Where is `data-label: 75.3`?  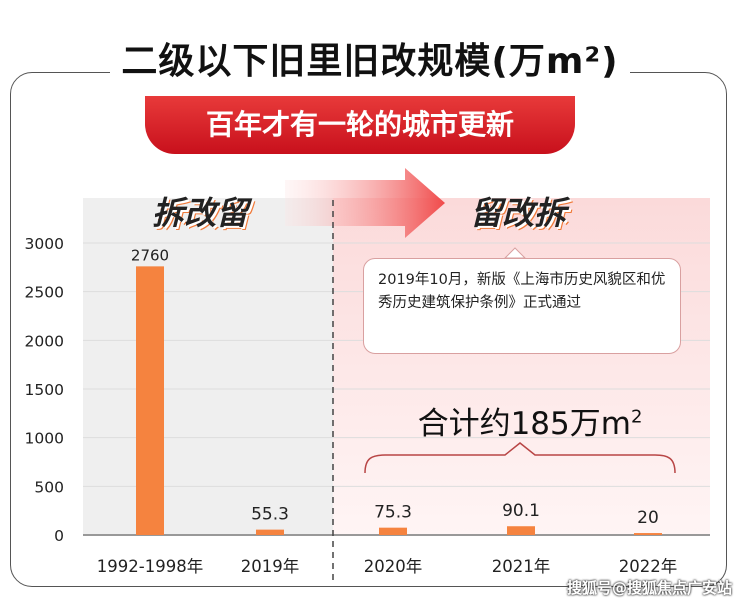
data-label: 75.3 is located at coordinates (393, 513).